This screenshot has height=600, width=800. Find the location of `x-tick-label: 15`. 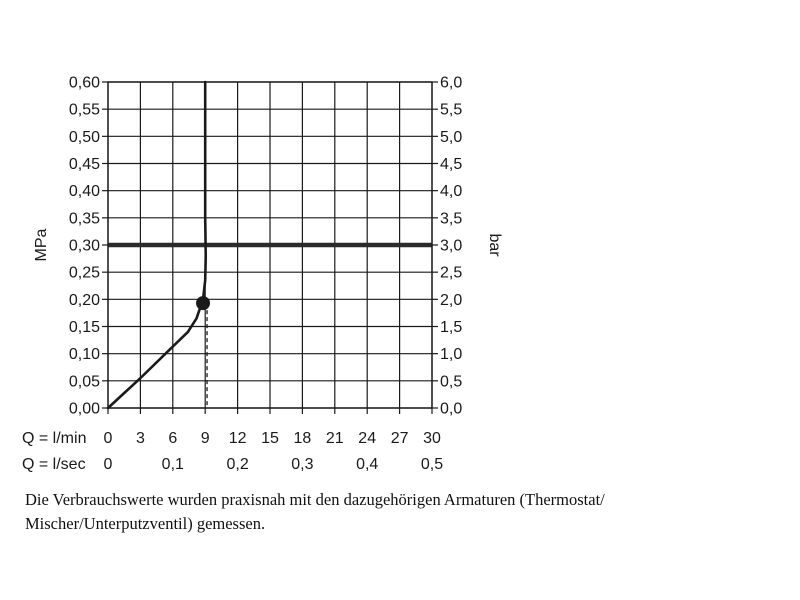

x-tick-label: 15 is located at coordinates (270, 438).